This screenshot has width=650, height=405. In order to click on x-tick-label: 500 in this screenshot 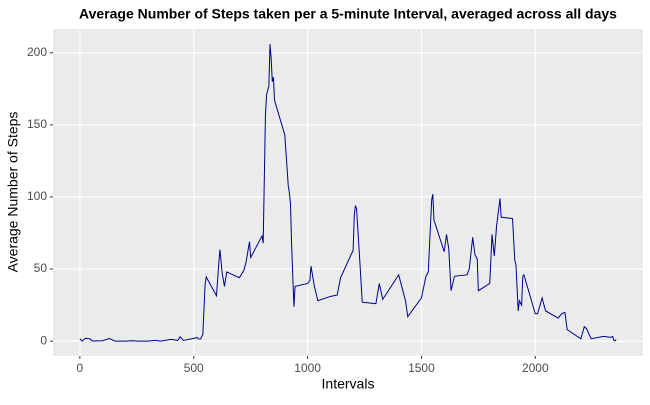, I will do `click(194, 368)`.